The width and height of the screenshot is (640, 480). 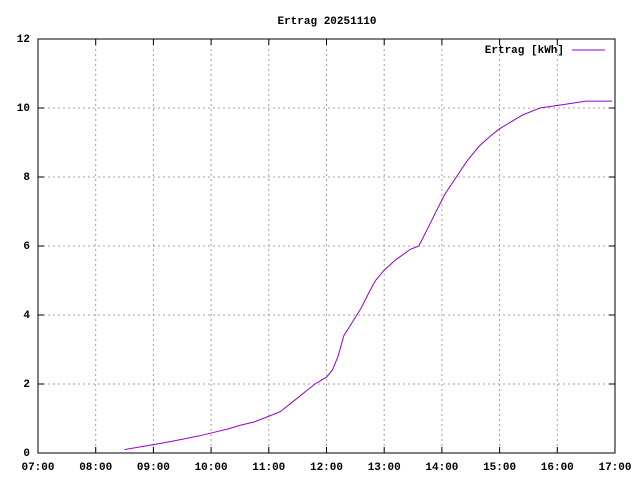 I want to click on x-tick-label: 09:00, so click(x=153, y=468).